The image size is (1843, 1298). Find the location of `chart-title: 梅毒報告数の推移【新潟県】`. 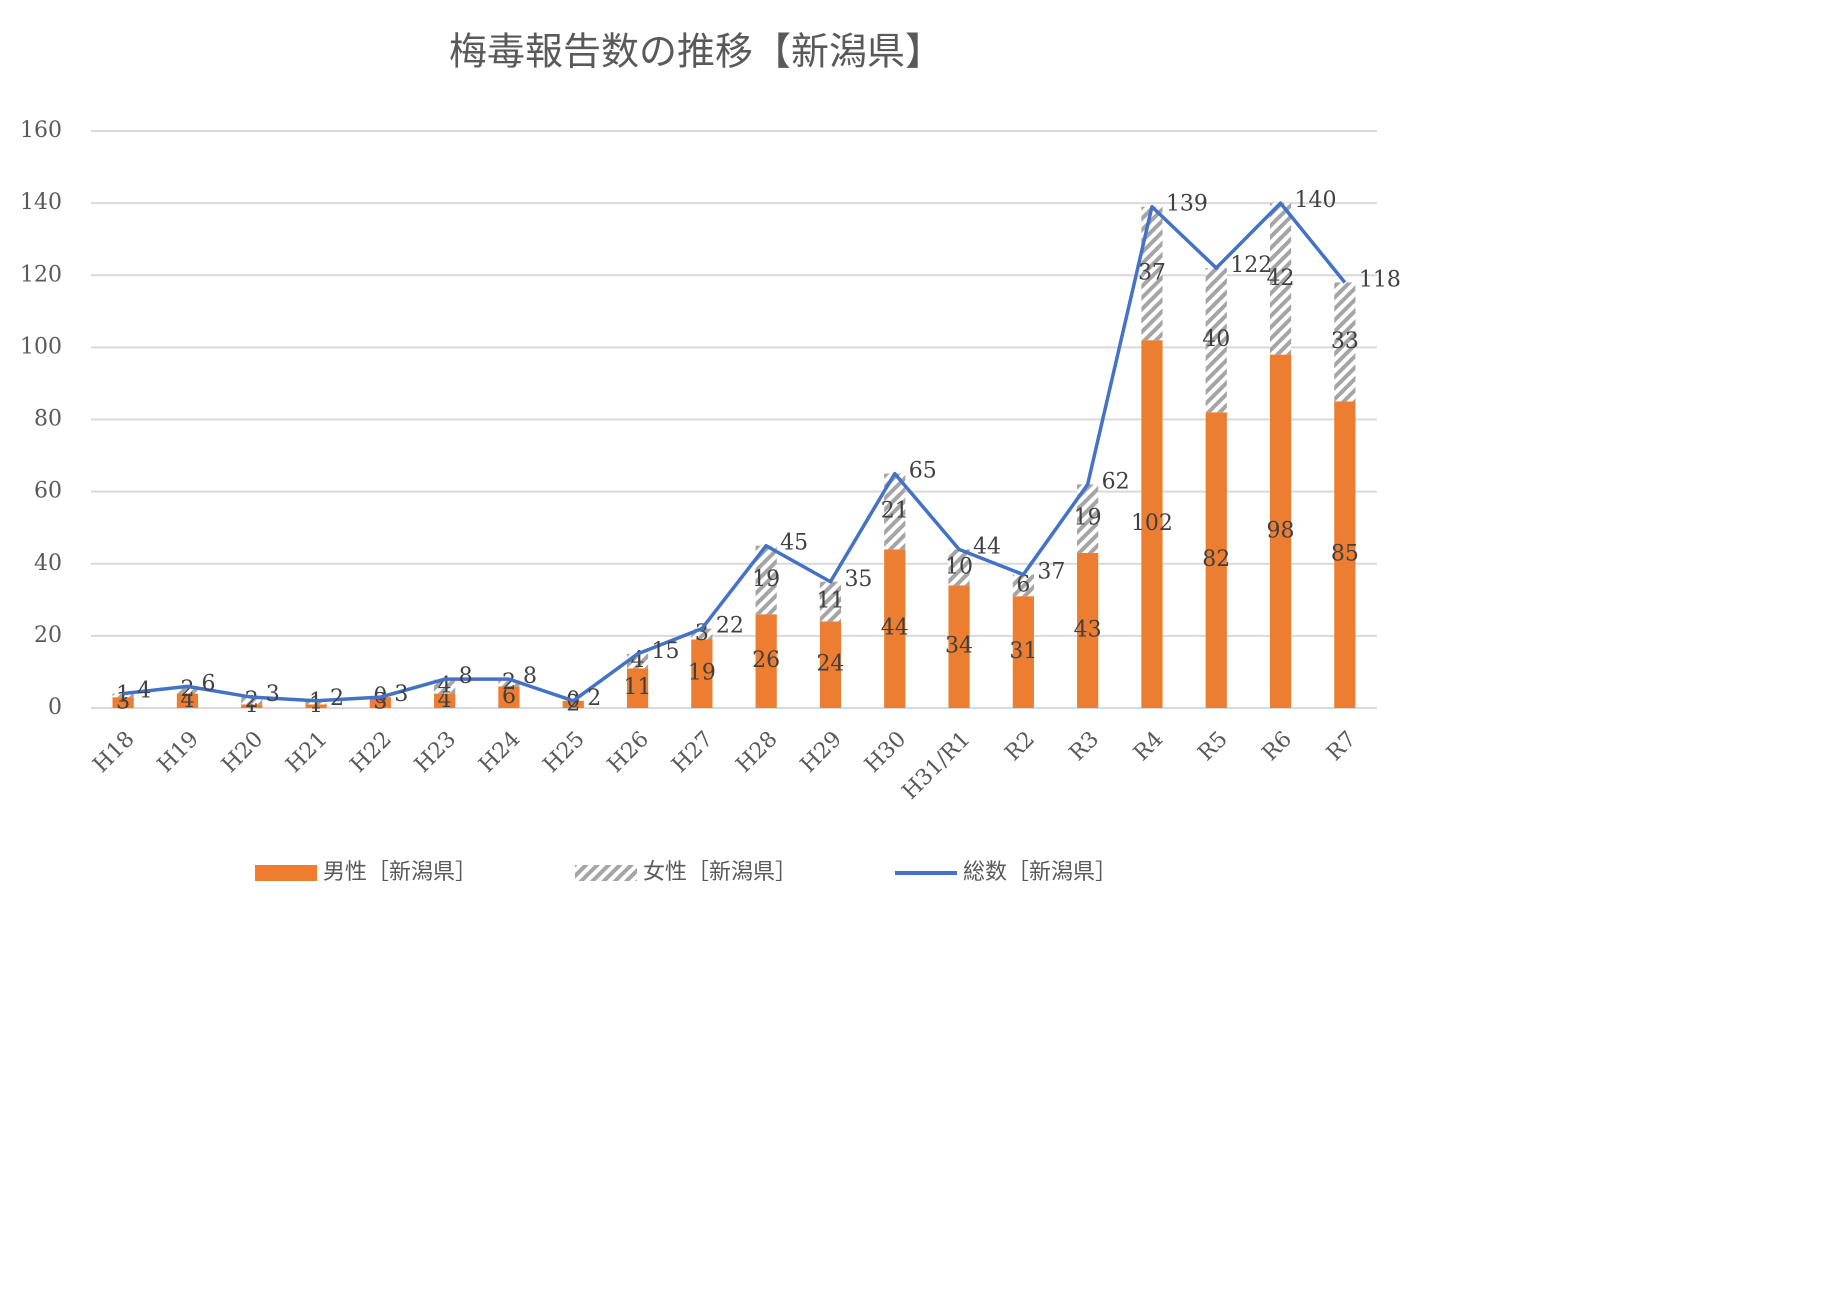

chart-title: 梅毒報告数の推移【新潟県】 is located at coordinates (696, 52).